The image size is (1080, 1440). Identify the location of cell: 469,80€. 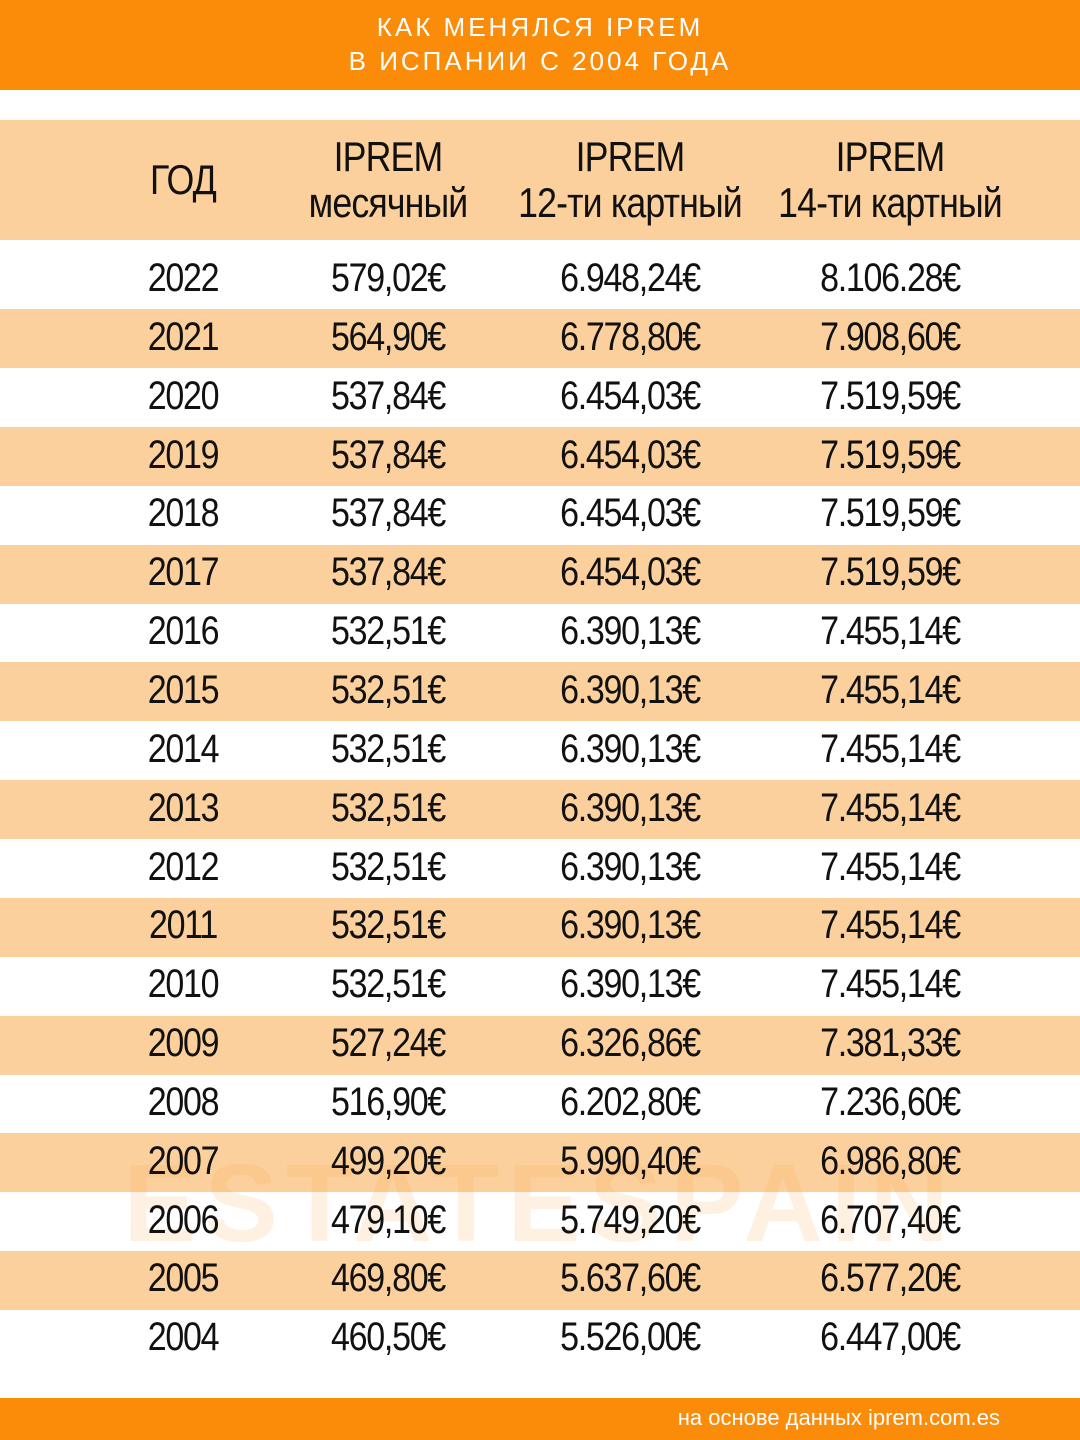
(388, 1278).